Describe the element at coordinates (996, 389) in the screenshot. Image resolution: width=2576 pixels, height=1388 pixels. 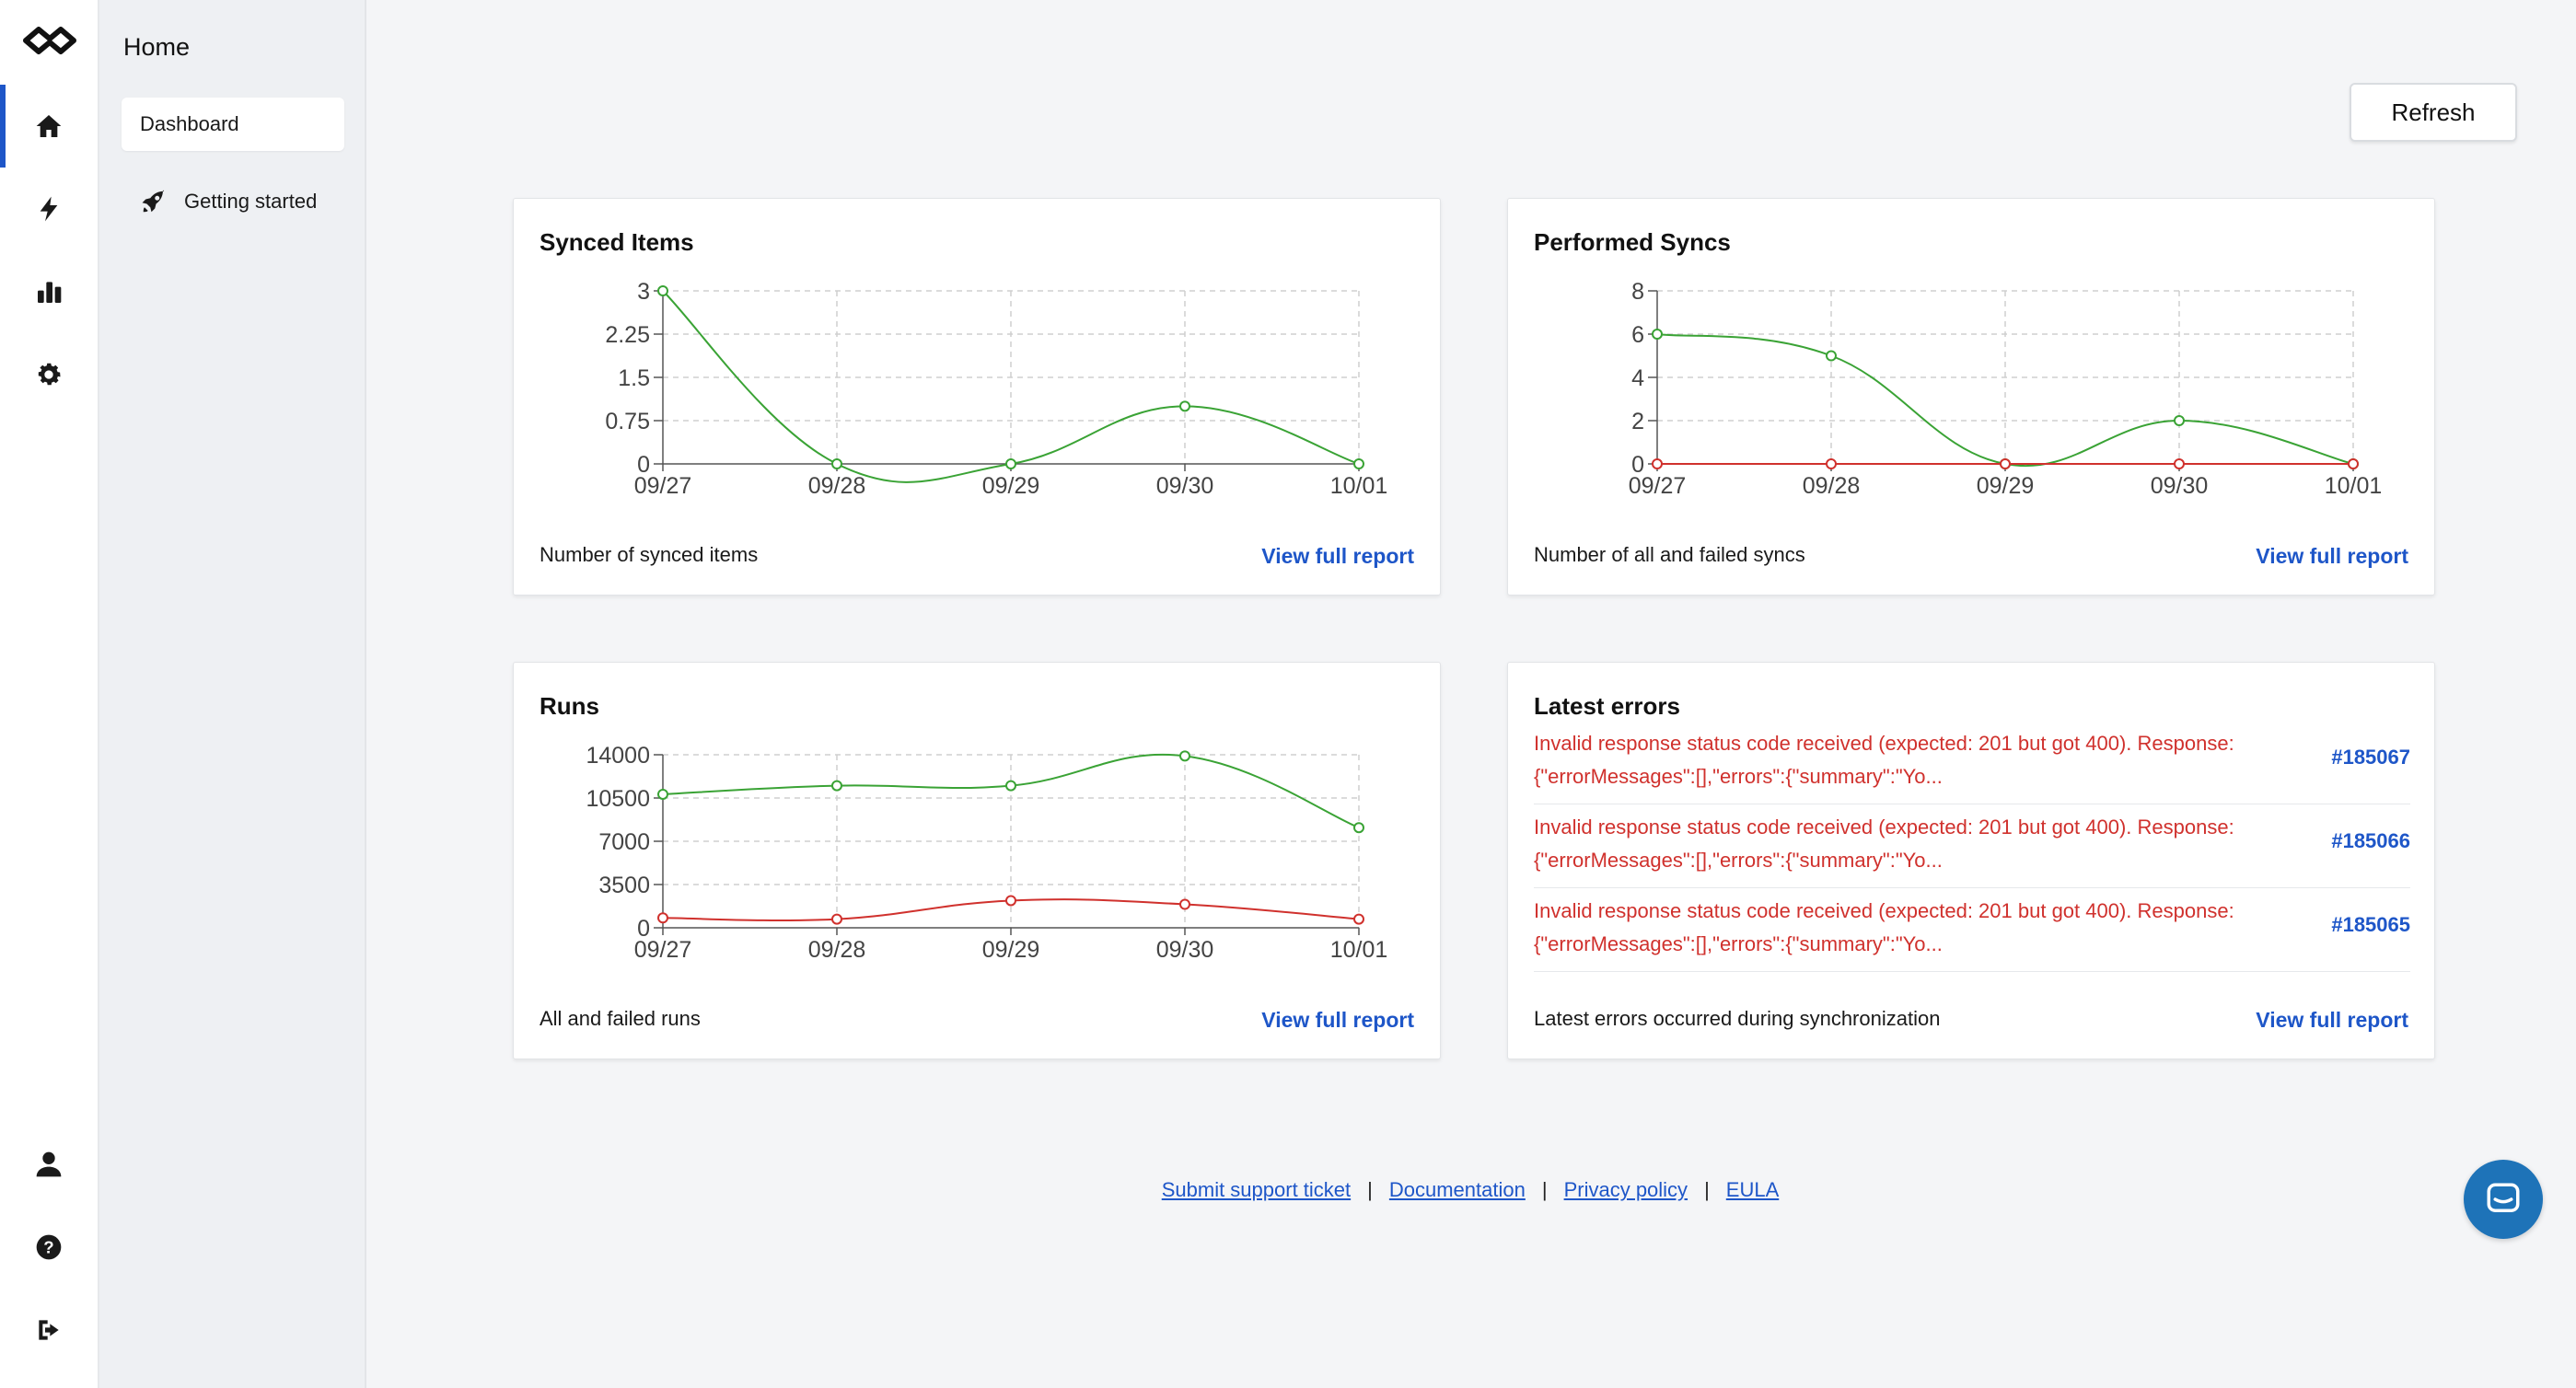
I see `synced-items-chart: 0 0.75 1.5 2.25 3 09/27 09/28 09/29 09/30 10/01` at that location.